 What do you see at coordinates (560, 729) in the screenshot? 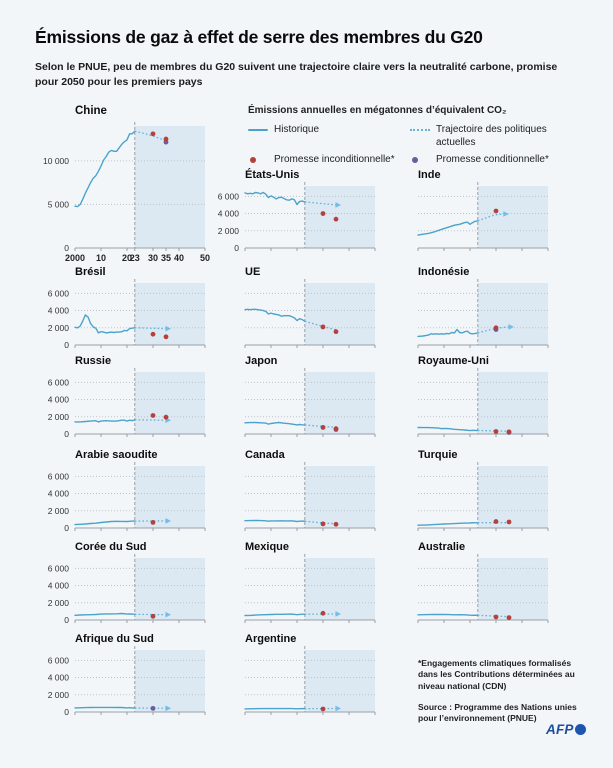
I see `afp-logo-text: AFP` at bounding box center [560, 729].